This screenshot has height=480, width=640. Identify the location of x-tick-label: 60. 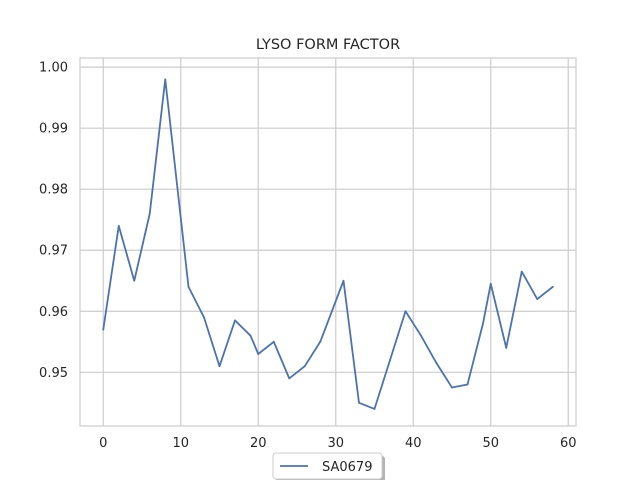
(568, 443).